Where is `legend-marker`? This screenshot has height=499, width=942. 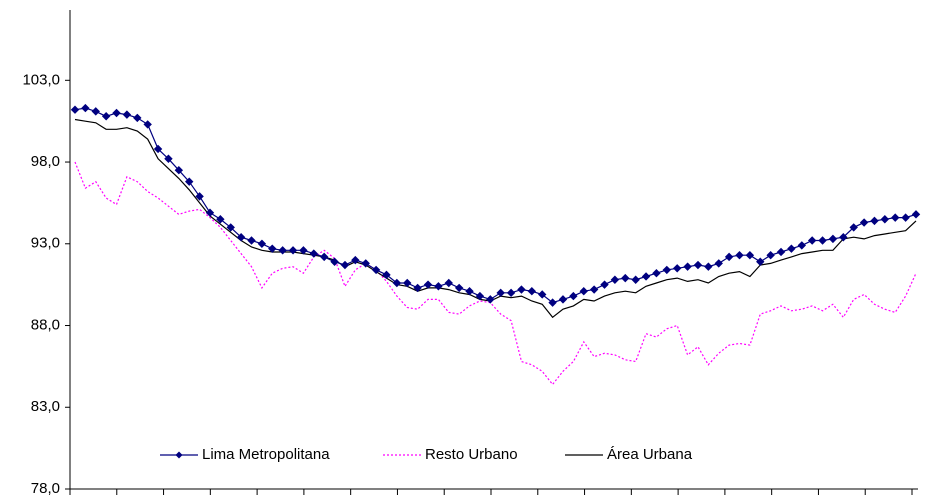
legend-marker is located at coordinates (179, 455).